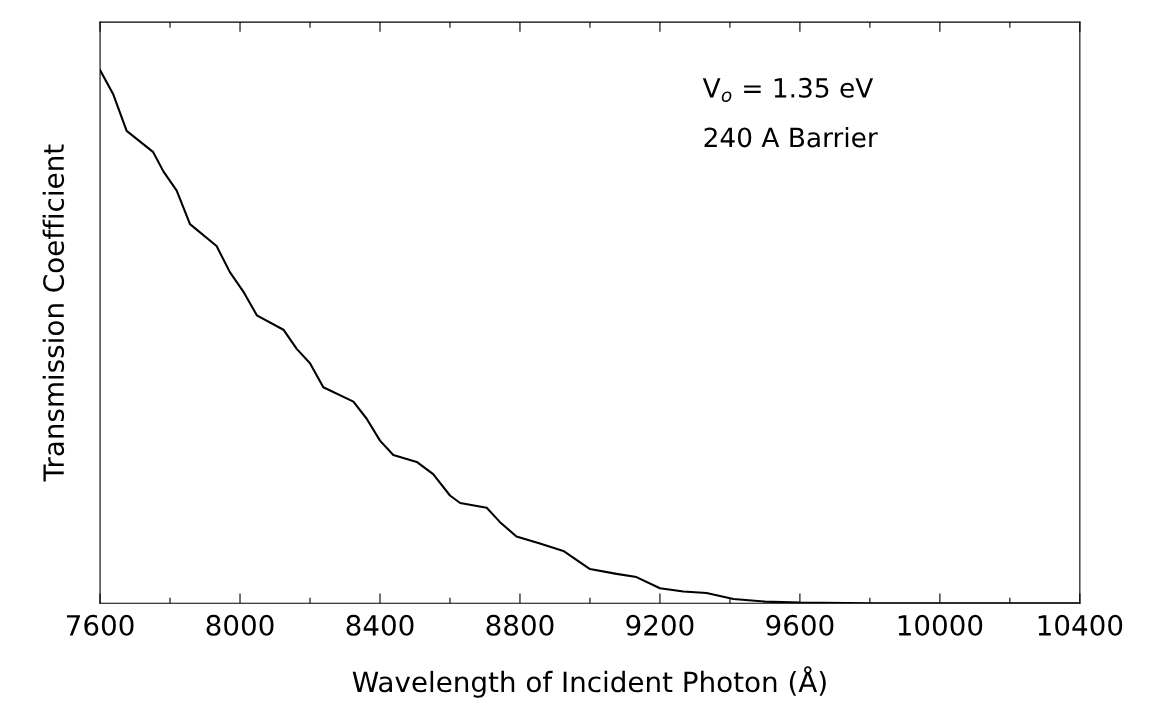  I want to click on x-tick-label: 10400, so click(1080, 625).